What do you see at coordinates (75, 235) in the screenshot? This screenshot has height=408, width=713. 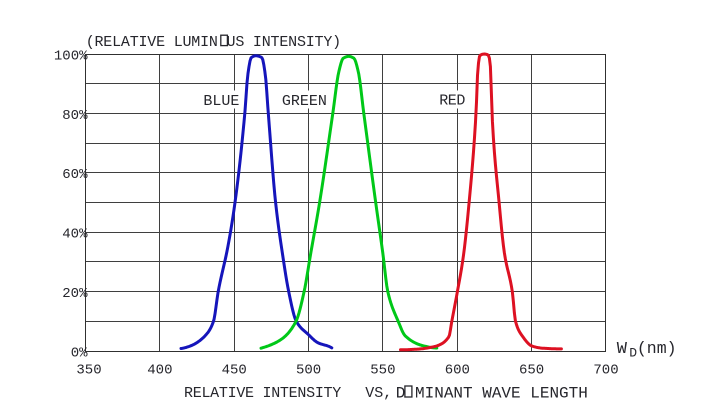 I see `svg-text: 40%` at bounding box center [75, 235].